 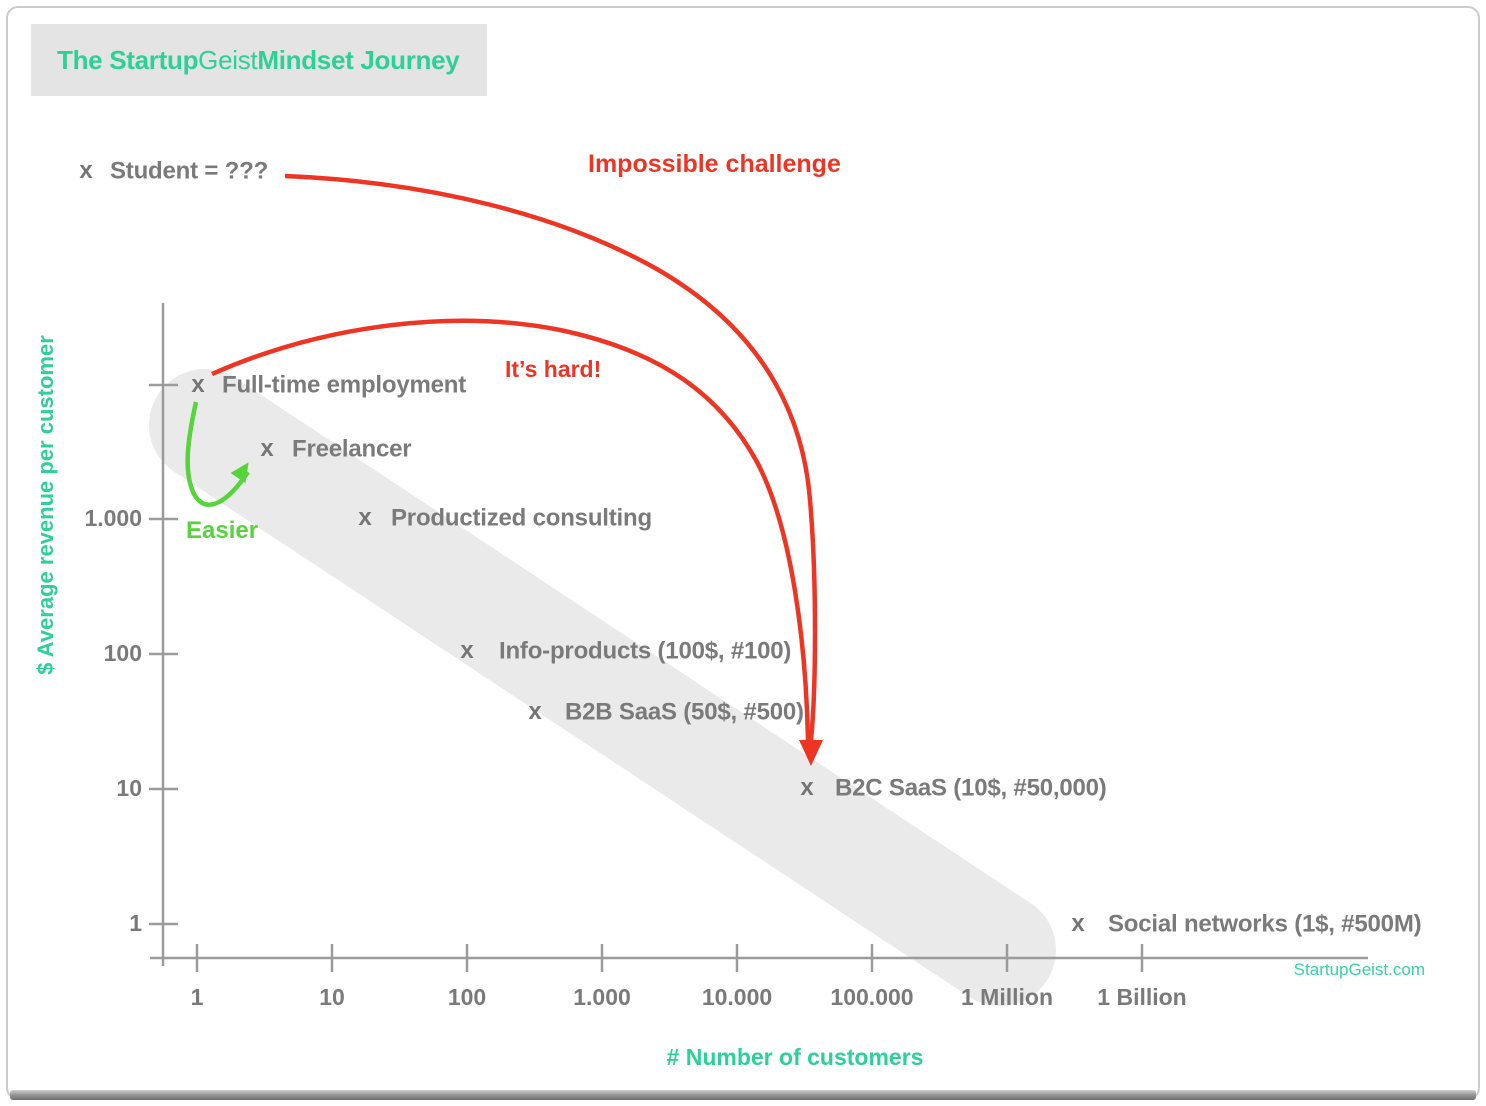 I want to click on x-tick-label-100: 100, so click(x=467, y=997).